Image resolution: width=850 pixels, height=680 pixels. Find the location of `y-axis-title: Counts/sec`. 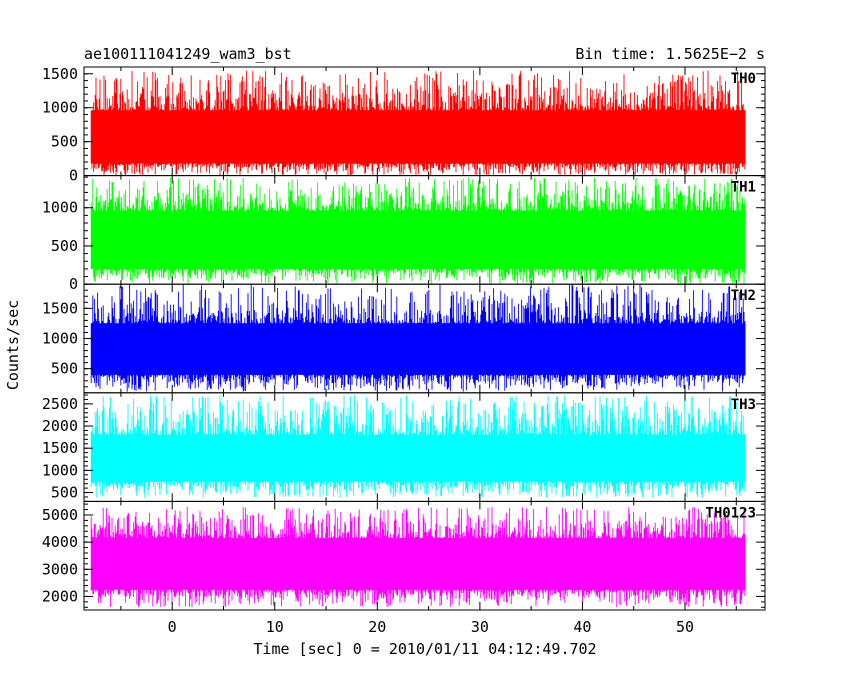

y-axis-title: Counts/sec is located at coordinates (13, 345).